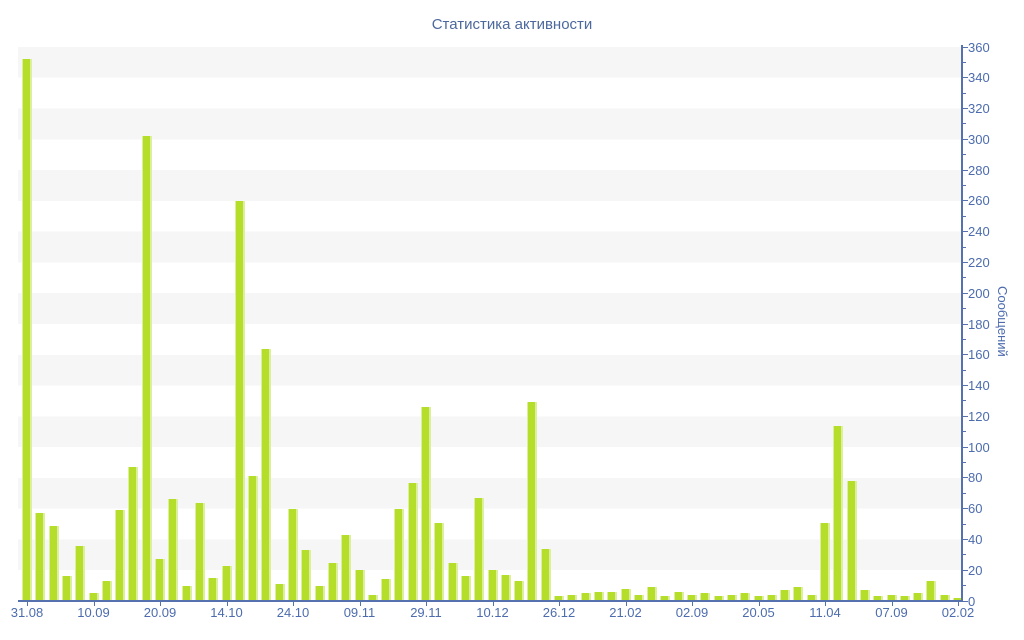 Image resolution: width=1024 pixels, height=640 pixels. I want to click on y-axis-tick-label: 120, so click(979, 416).